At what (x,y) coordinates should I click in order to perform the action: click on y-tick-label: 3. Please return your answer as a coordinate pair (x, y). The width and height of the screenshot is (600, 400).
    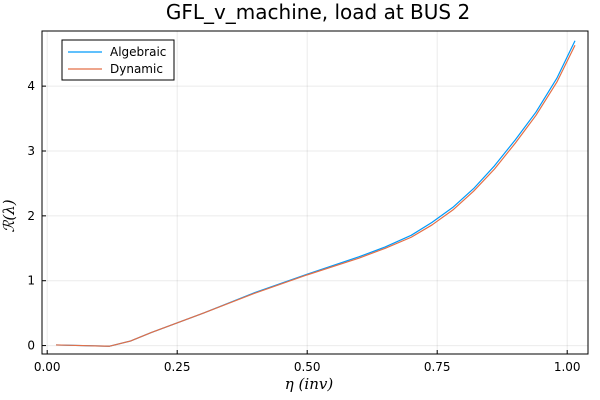
    Looking at the image, I should click on (31, 151).